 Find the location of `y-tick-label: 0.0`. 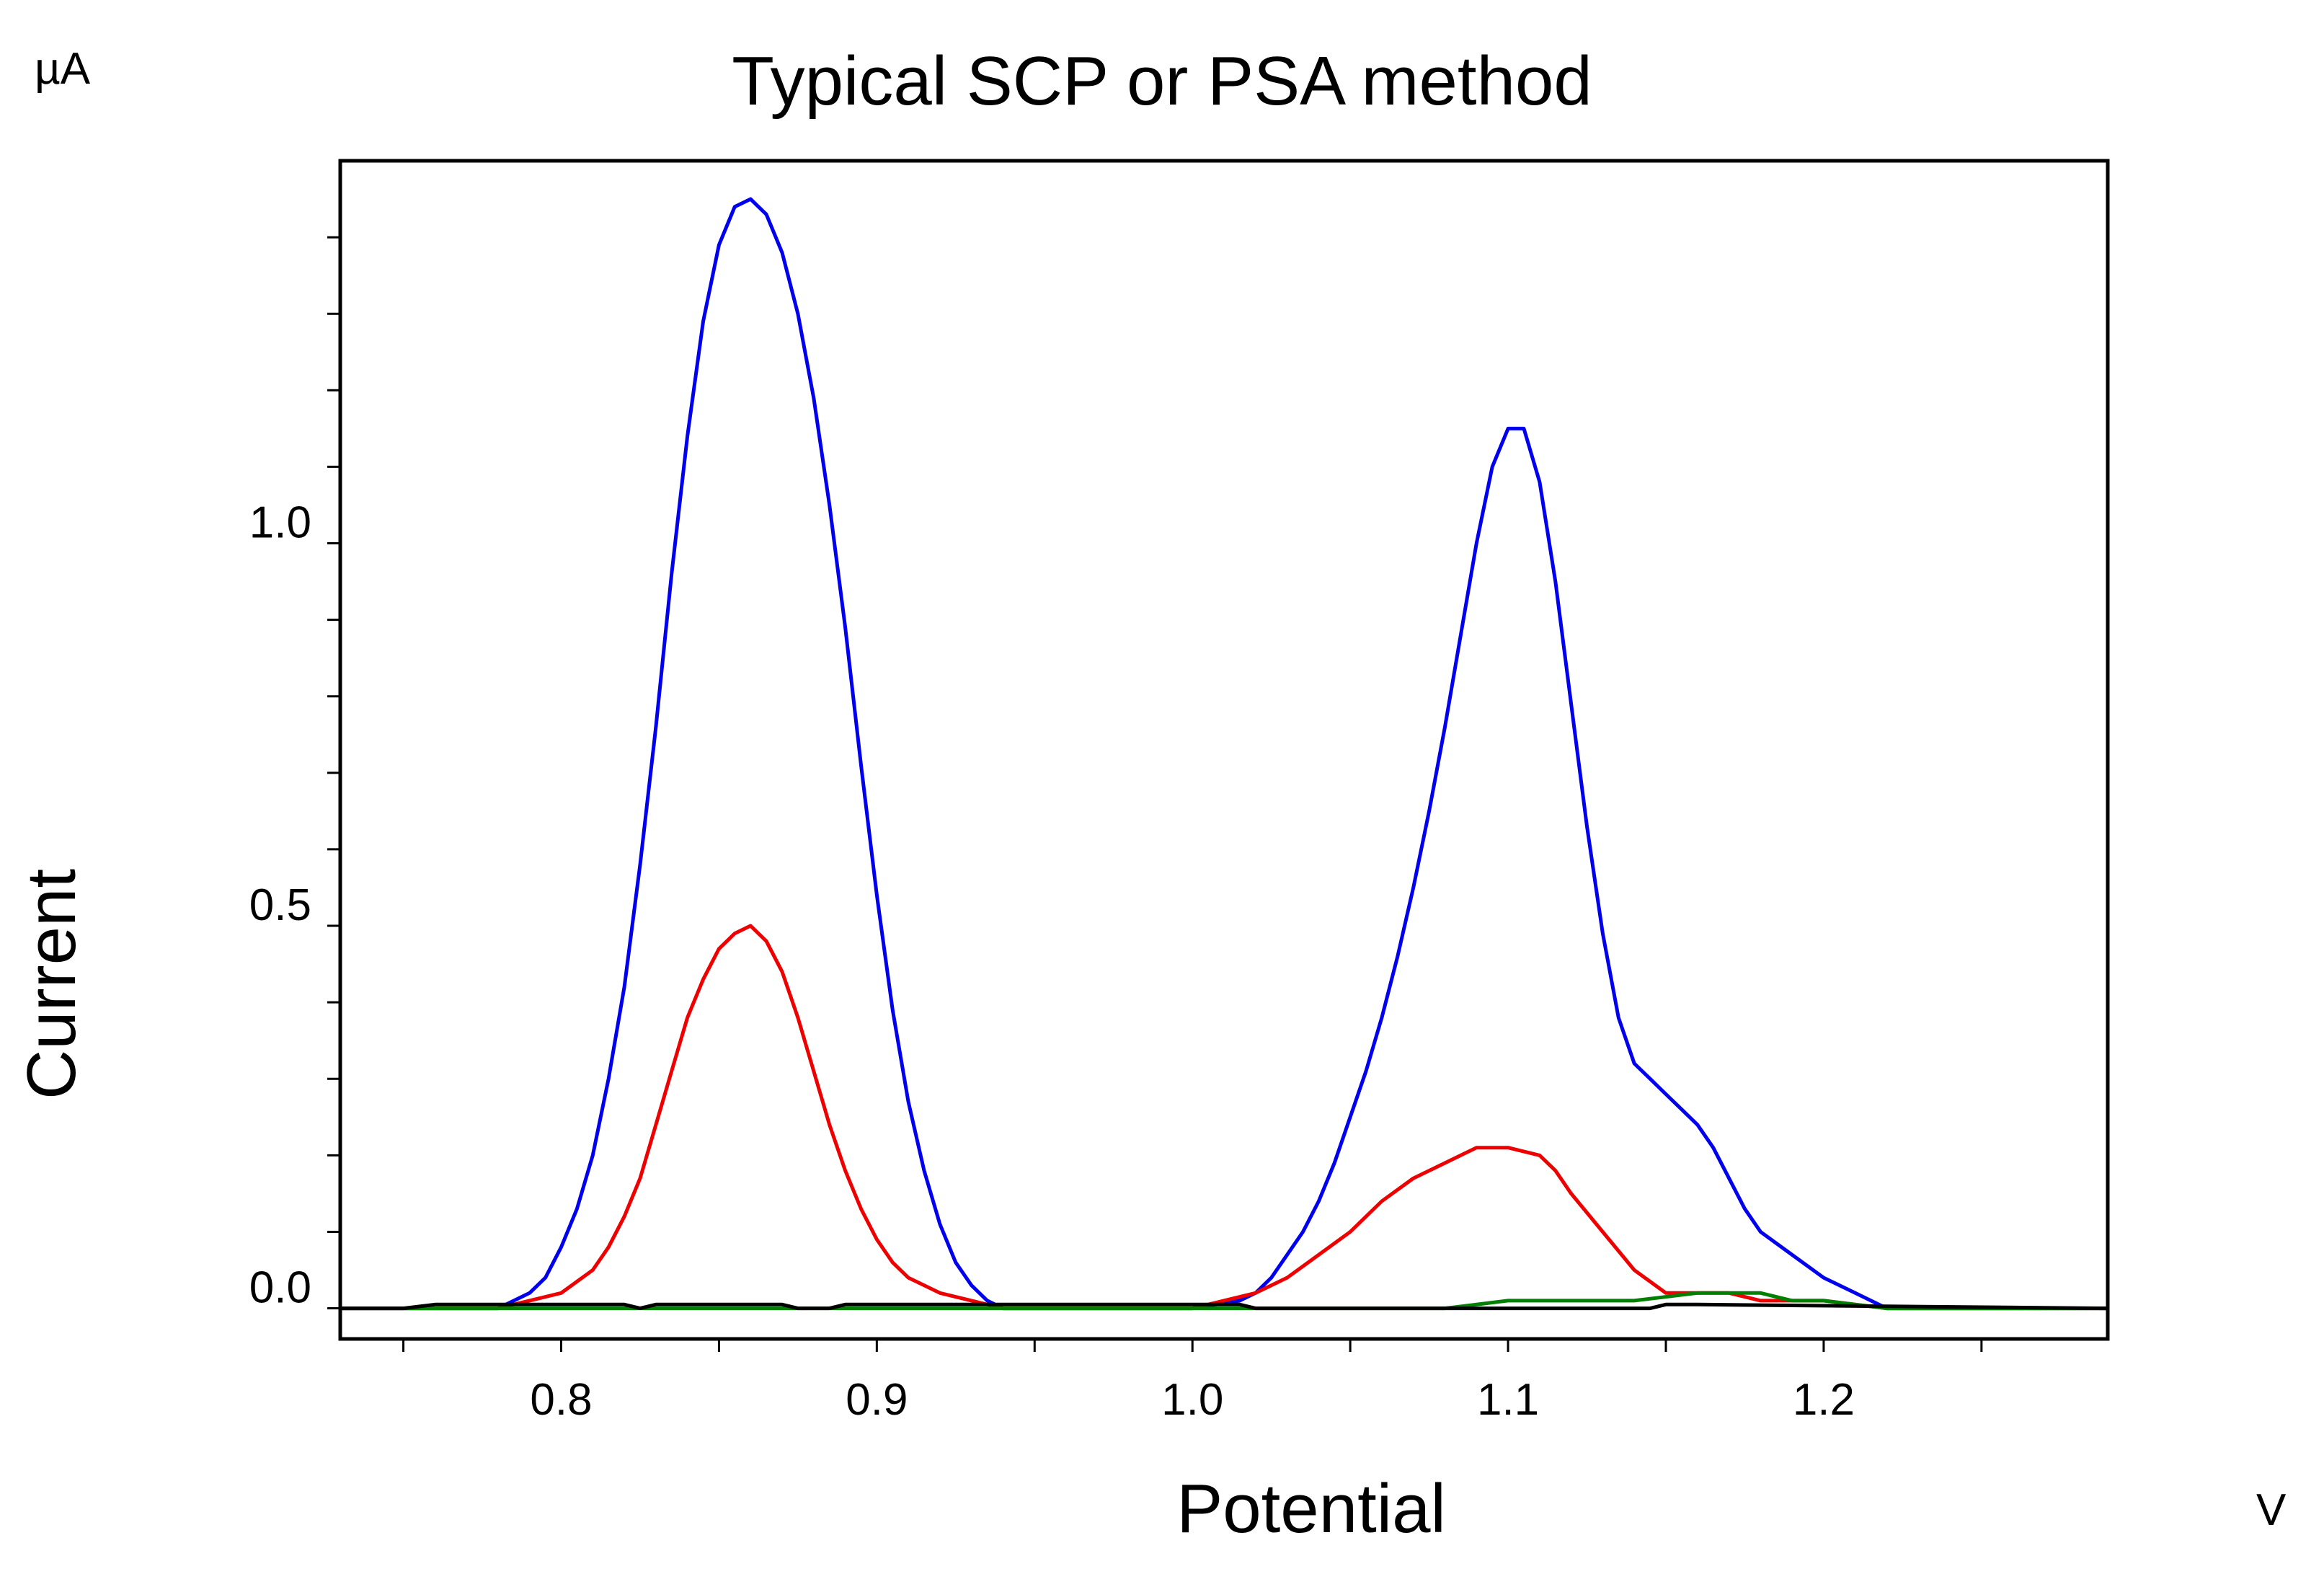

y-tick-label: 0.0 is located at coordinates (280, 1288).